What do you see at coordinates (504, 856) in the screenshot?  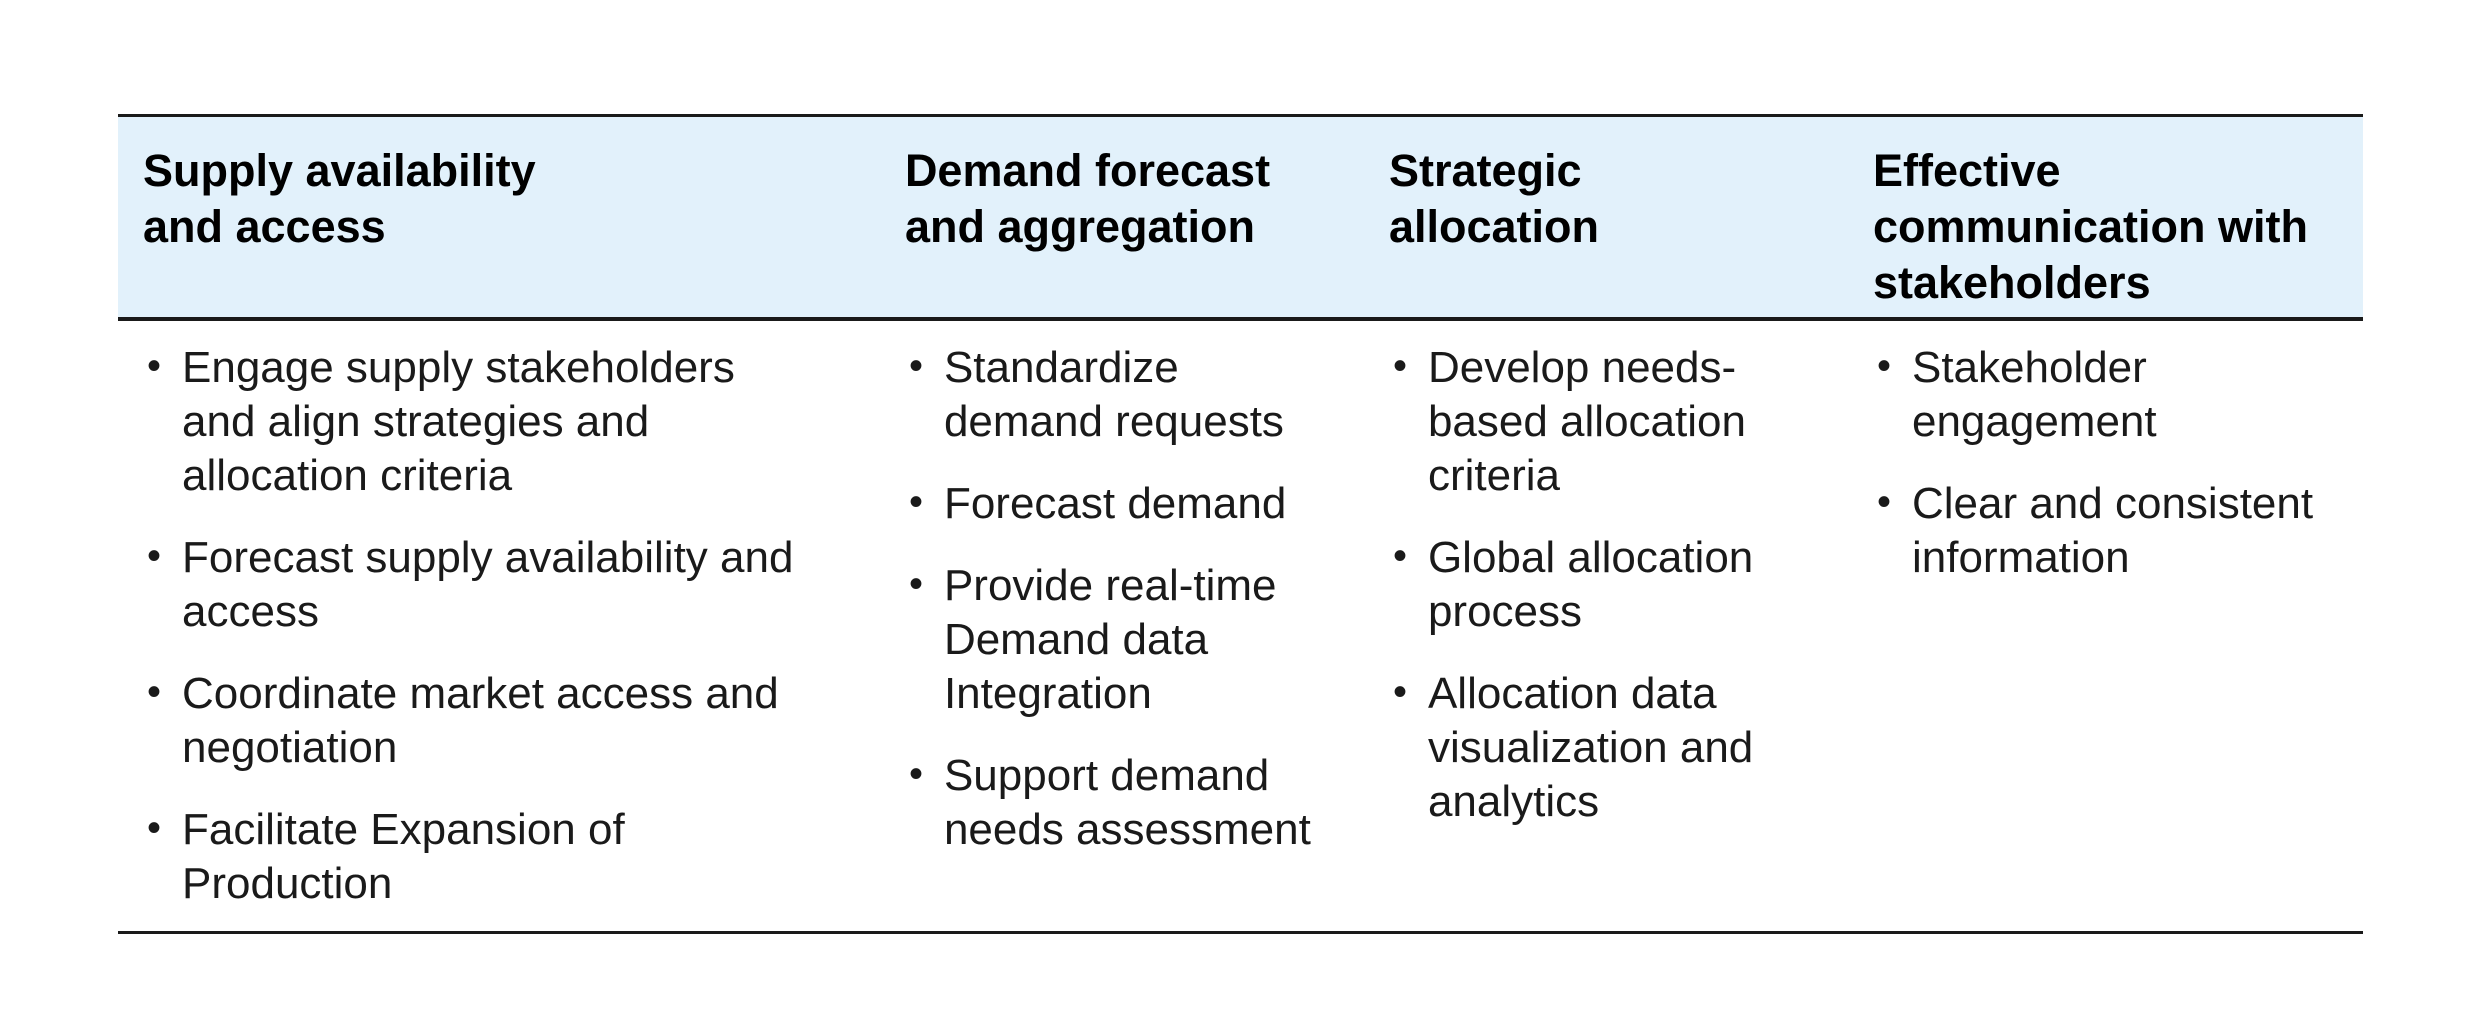 I see `bullet-item: Facilitate Expansion of Production` at bounding box center [504, 856].